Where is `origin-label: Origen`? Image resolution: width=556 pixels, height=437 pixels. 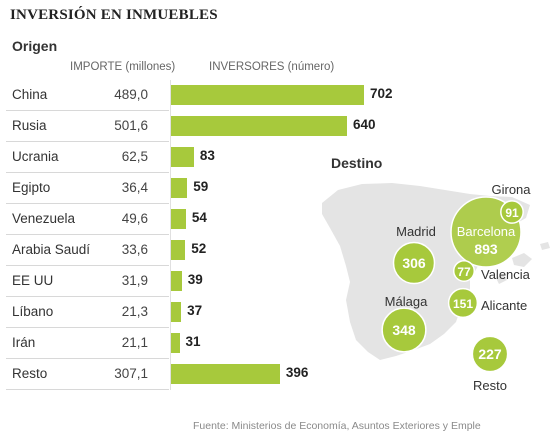 origin-label: Origen is located at coordinates (35, 46).